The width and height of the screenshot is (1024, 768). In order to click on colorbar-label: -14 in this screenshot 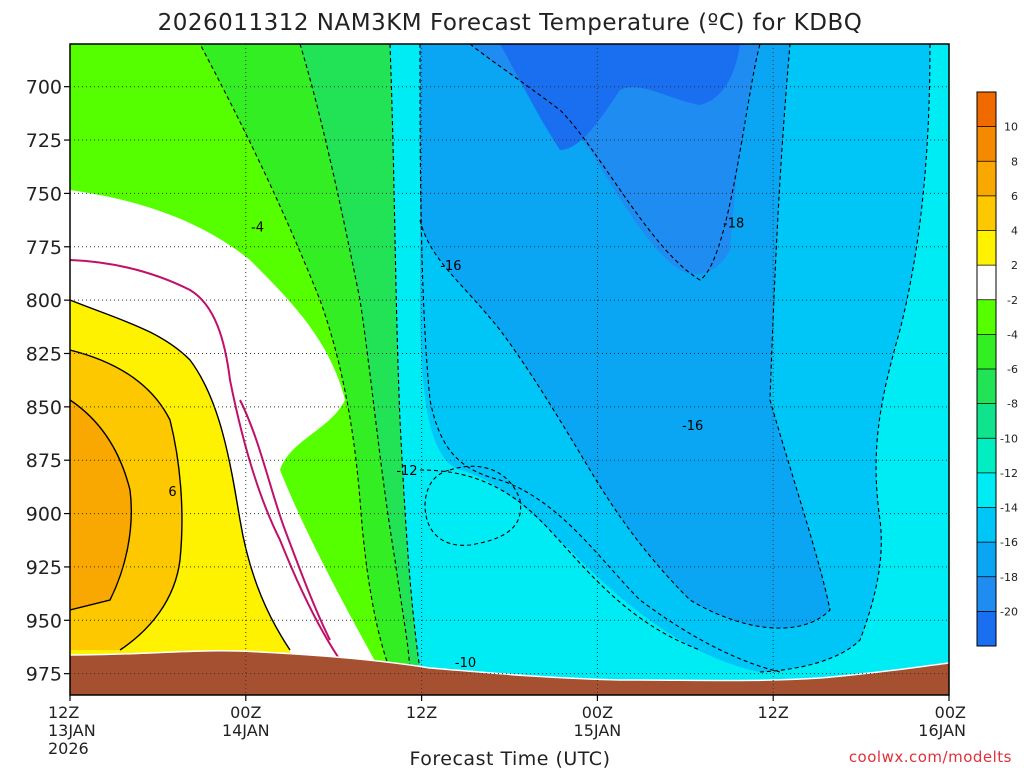, I will do `click(1009, 508)`.